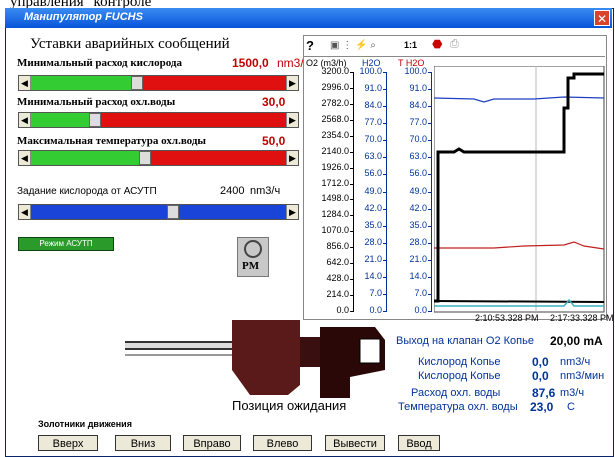 Image resolution: width=615 pixels, height=457 pixels. I want to click on pm-icon: PM, so click(253, 257).